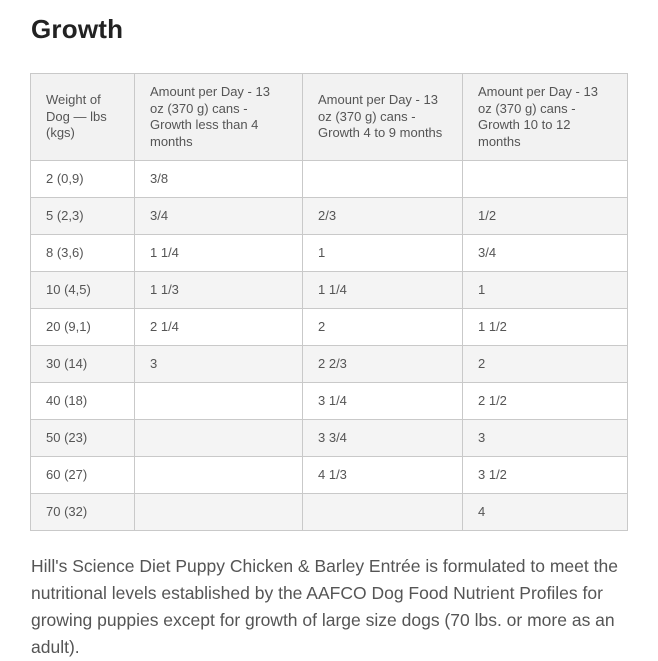 This screenshot has height=661, width=658. What do you see at coordinates (82, 117) in the screenshot?
I see `header-weight: Weight of Dog — lbs (kgs)` at bounding box center [82, 117].